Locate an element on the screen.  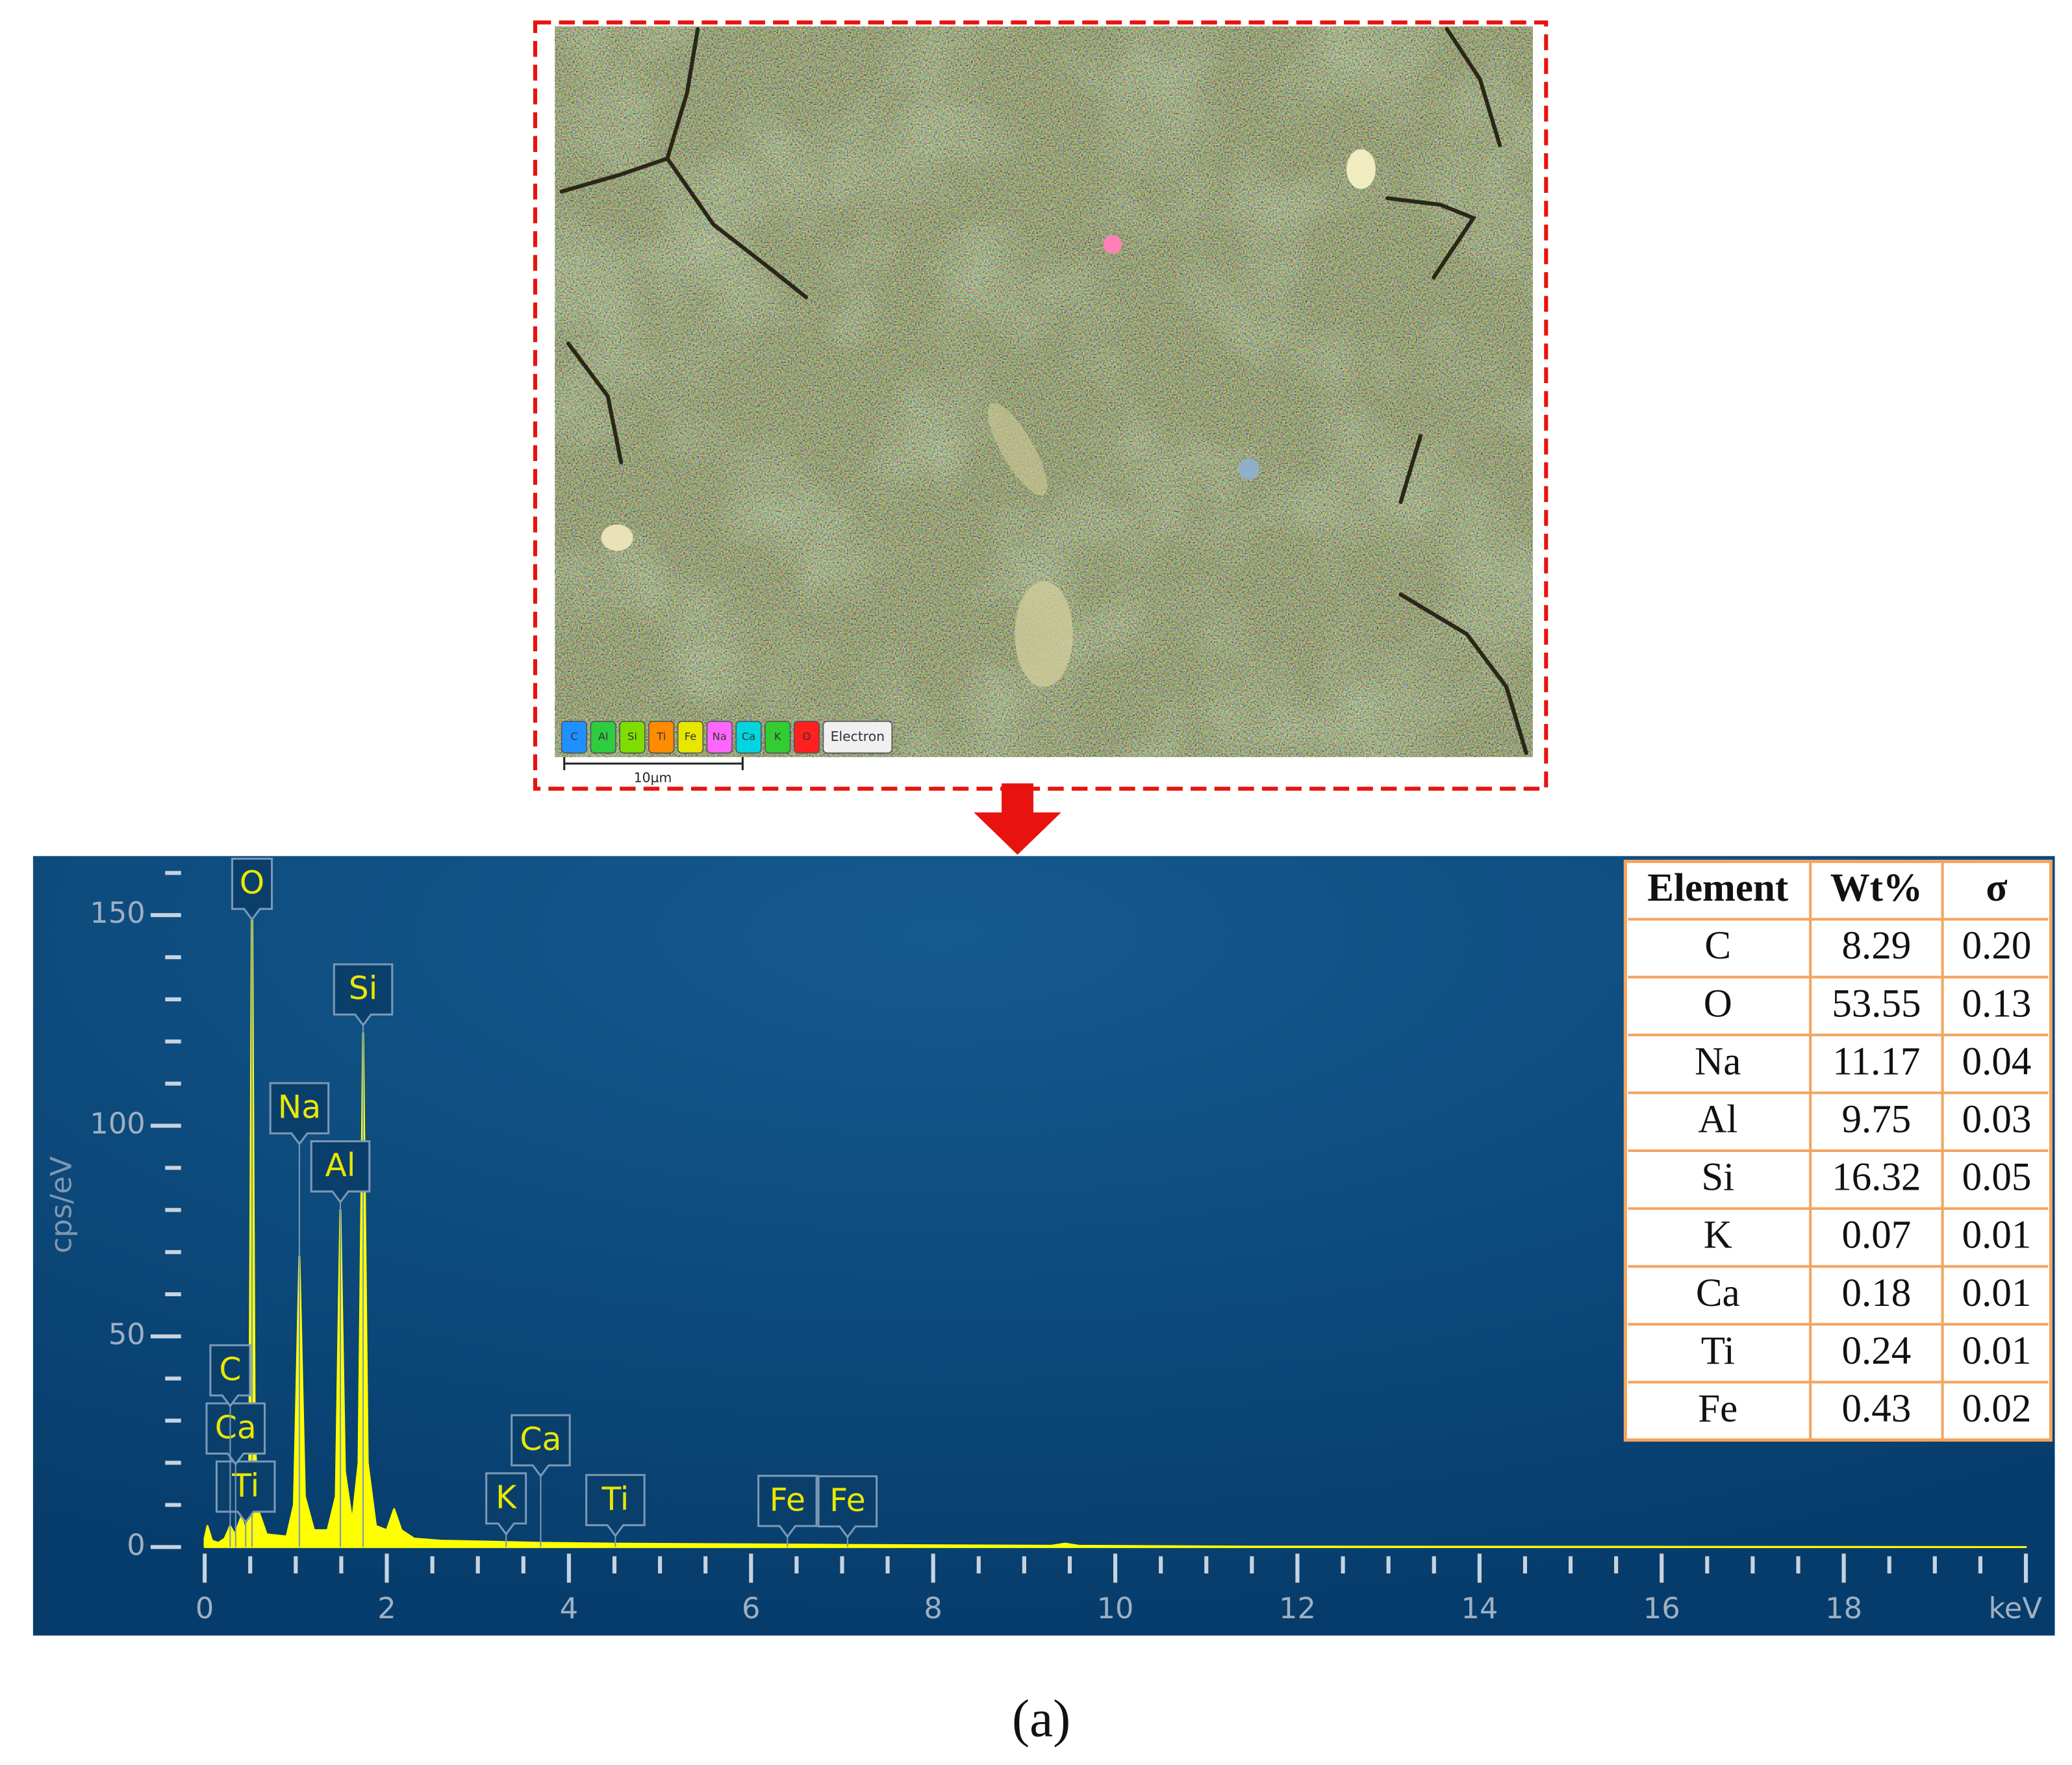
x-tick-label: 6 is located at coordinates (751, 1608).